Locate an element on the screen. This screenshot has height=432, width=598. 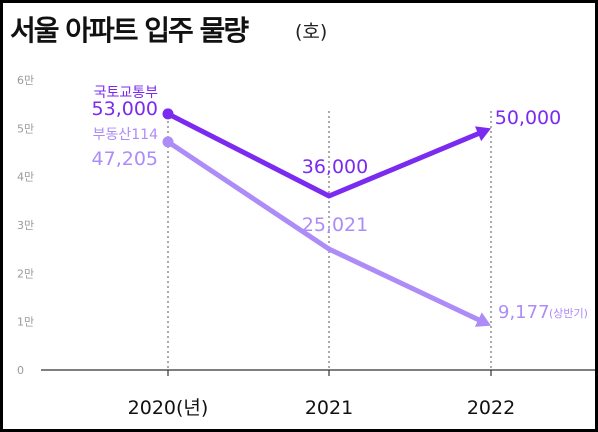
y-tick-label: 5만 is located at coordinates (25, 128).